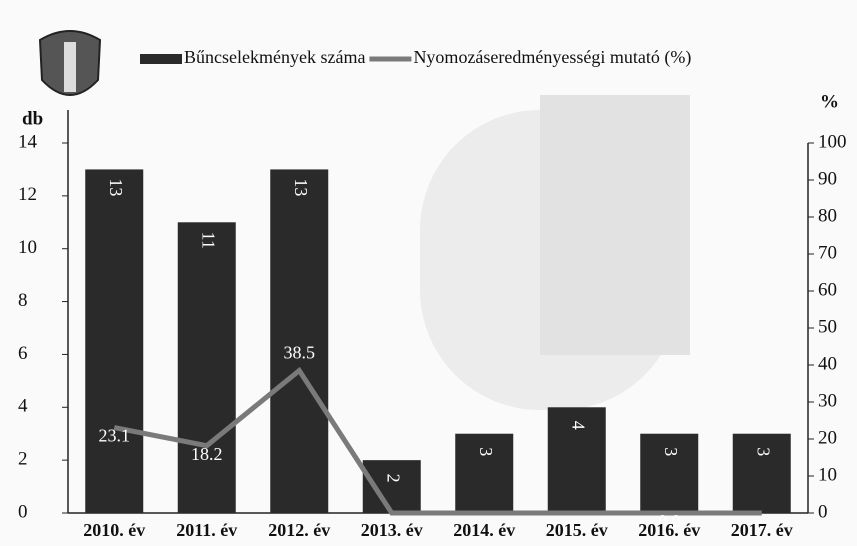 The width and height of the screenshot is (857, 546). Describe the element at coordinates (762, 530) in the screenshot. I see `x-tick-label: 2017. év` at that location.